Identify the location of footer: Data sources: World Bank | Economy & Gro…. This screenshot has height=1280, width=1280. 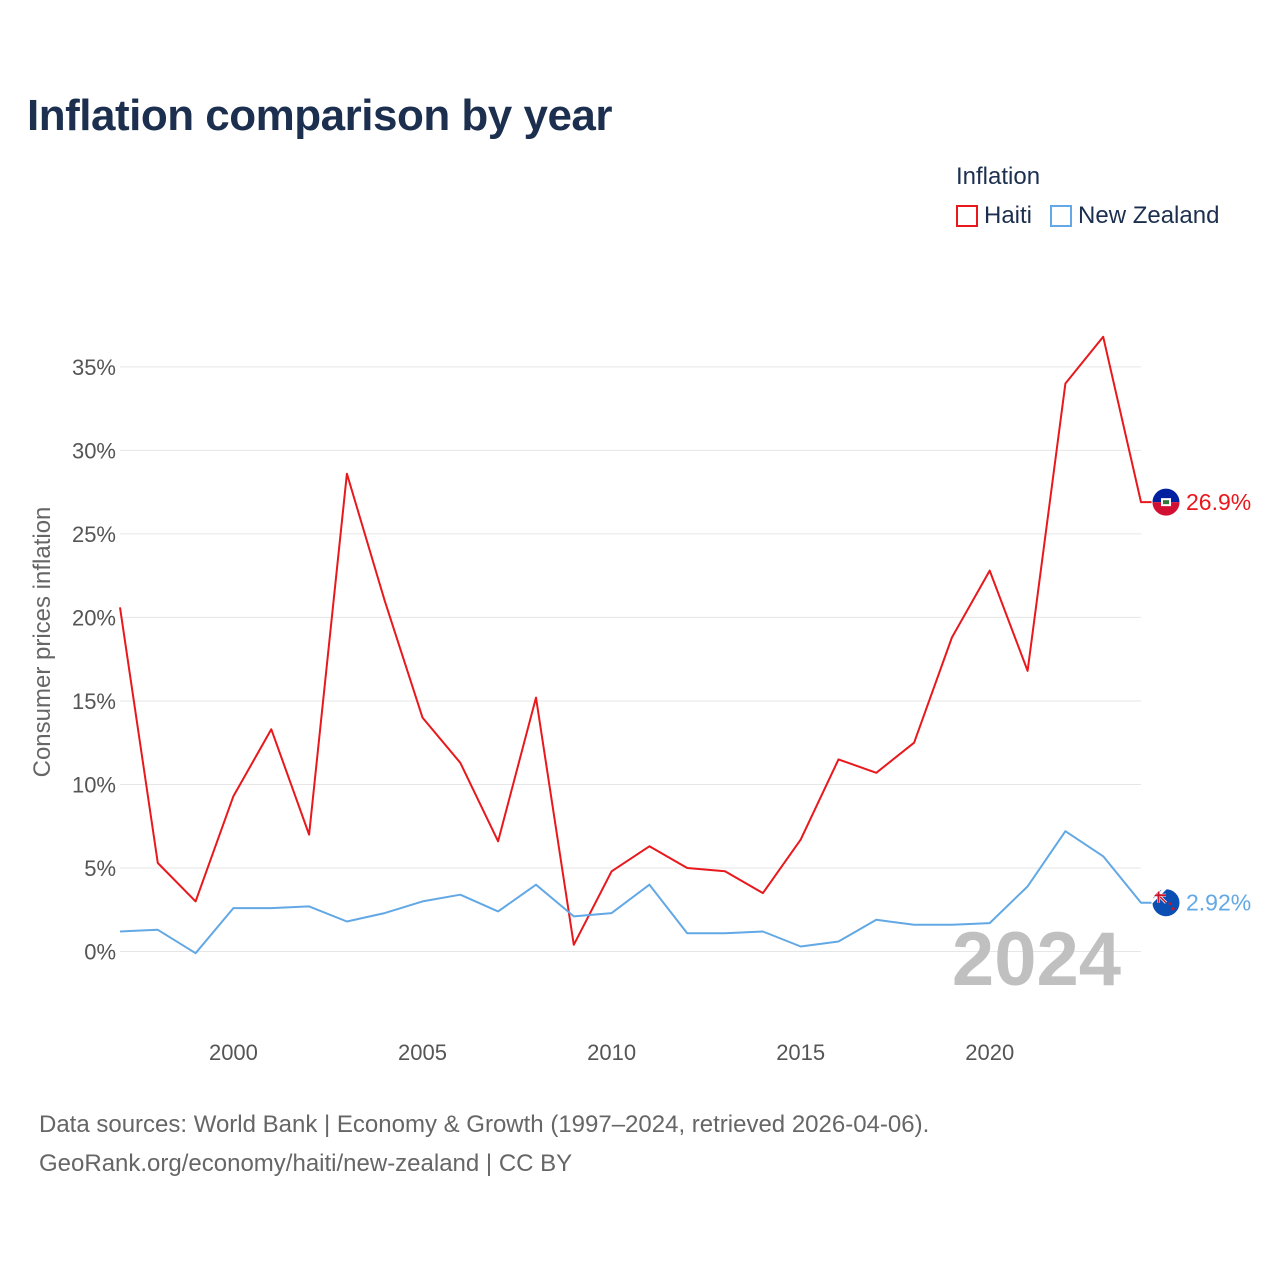
(484, 1144).